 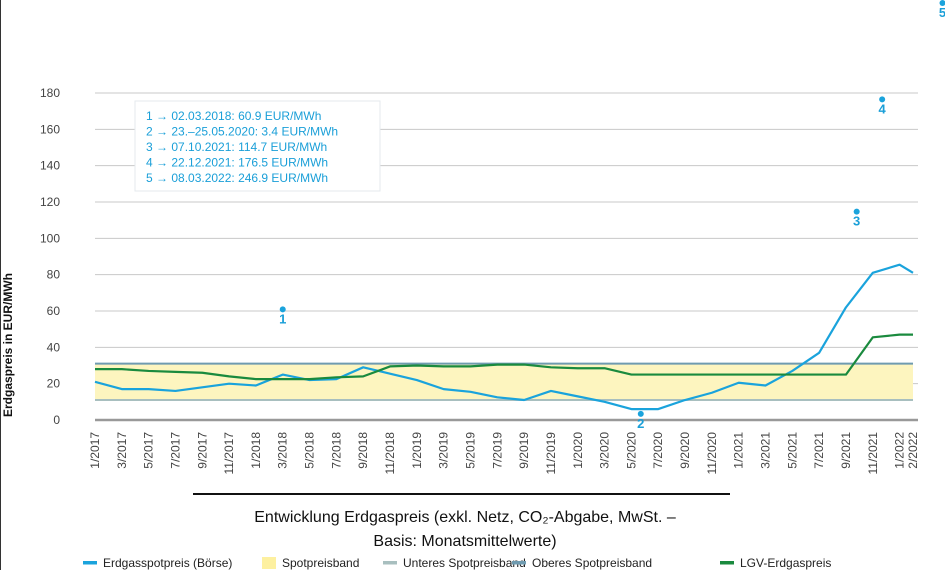 What do you see at coordinates (551, 453) in the screenshot?
I see `x-tick-label: 11/2019` at bounding box center [551, 453].